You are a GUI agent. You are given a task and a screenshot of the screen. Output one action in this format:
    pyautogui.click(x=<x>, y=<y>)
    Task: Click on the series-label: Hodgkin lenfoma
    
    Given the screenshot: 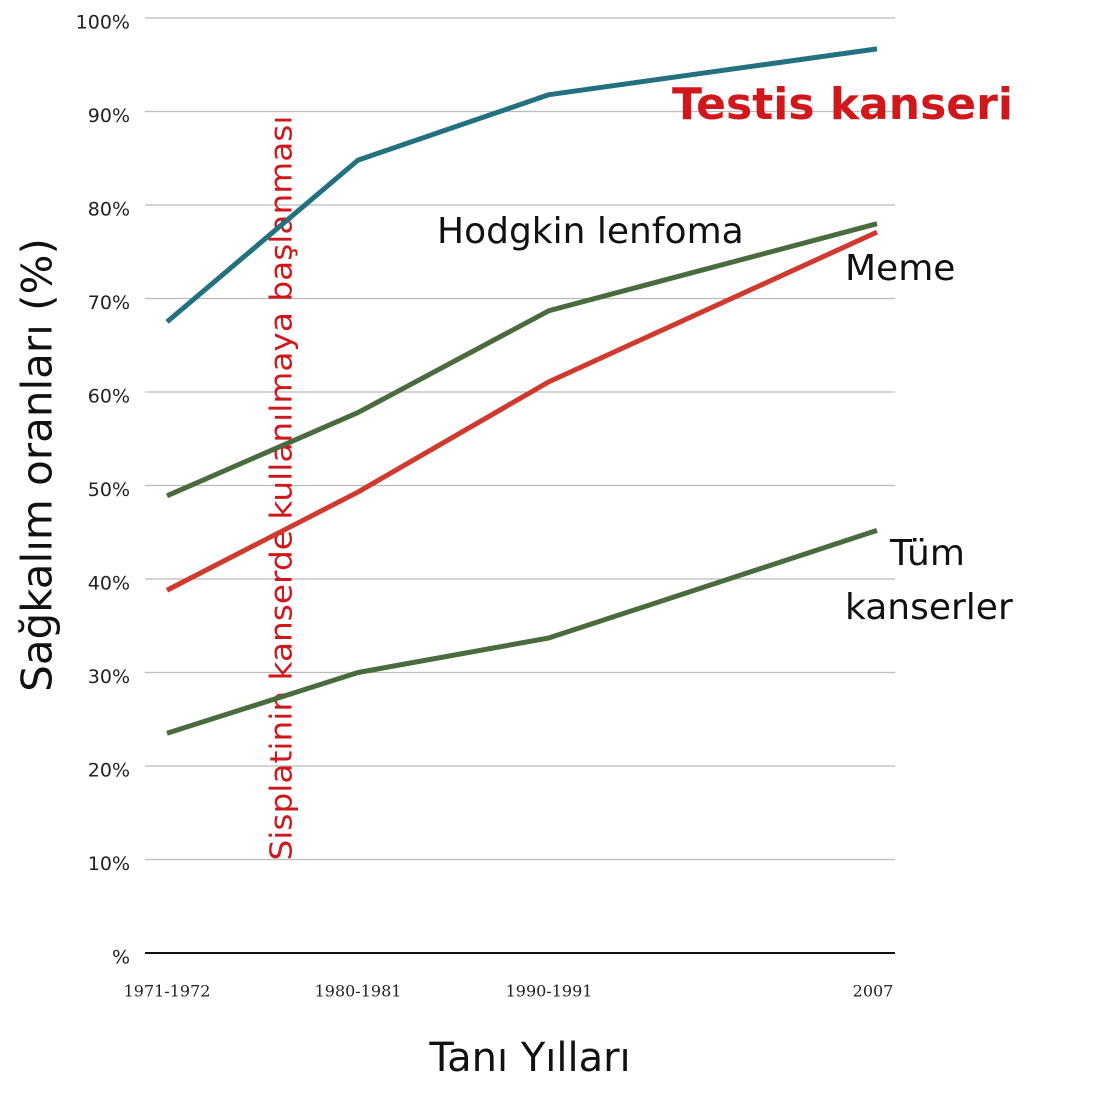 What is the action you would take?
    pyautogui.click(x=590, y=231)
    